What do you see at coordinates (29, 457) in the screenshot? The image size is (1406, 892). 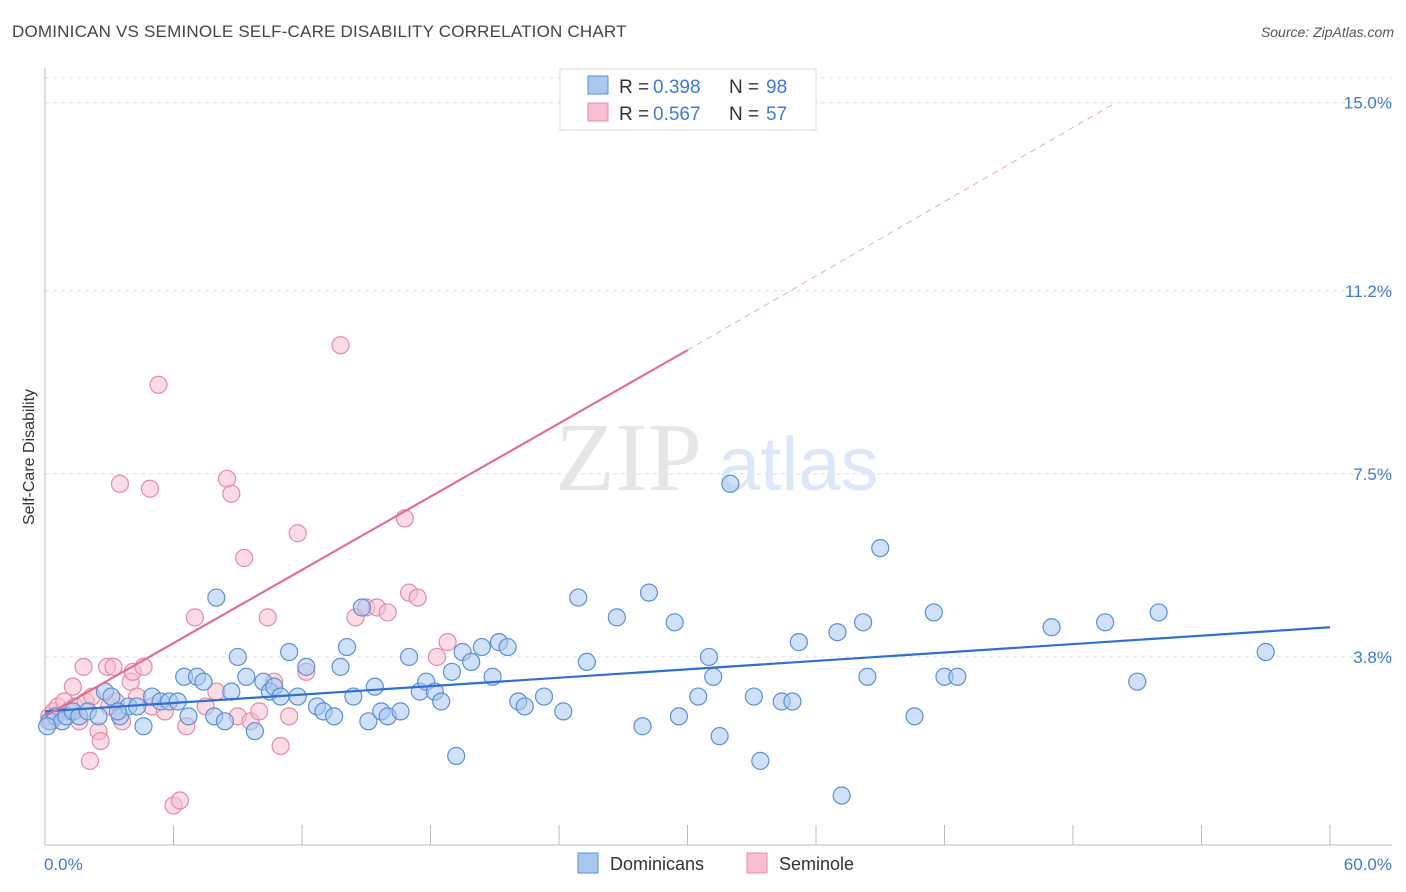 I see `y-axis-title: Self-Care Disability` at bounding box center [29, 457].